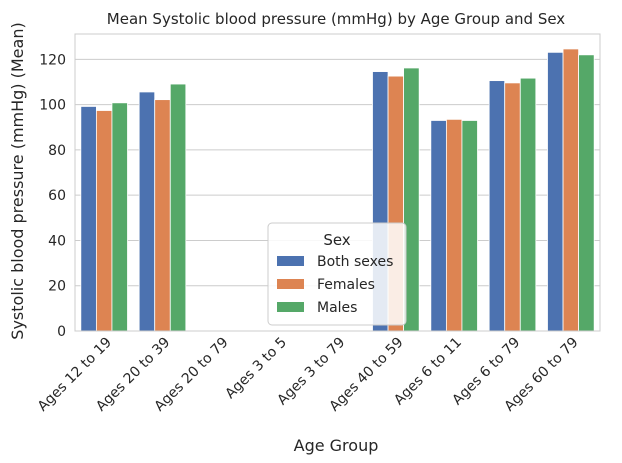 The image size is (622, 463). I want to click on y-tick-label: 40, so click(57, 241).